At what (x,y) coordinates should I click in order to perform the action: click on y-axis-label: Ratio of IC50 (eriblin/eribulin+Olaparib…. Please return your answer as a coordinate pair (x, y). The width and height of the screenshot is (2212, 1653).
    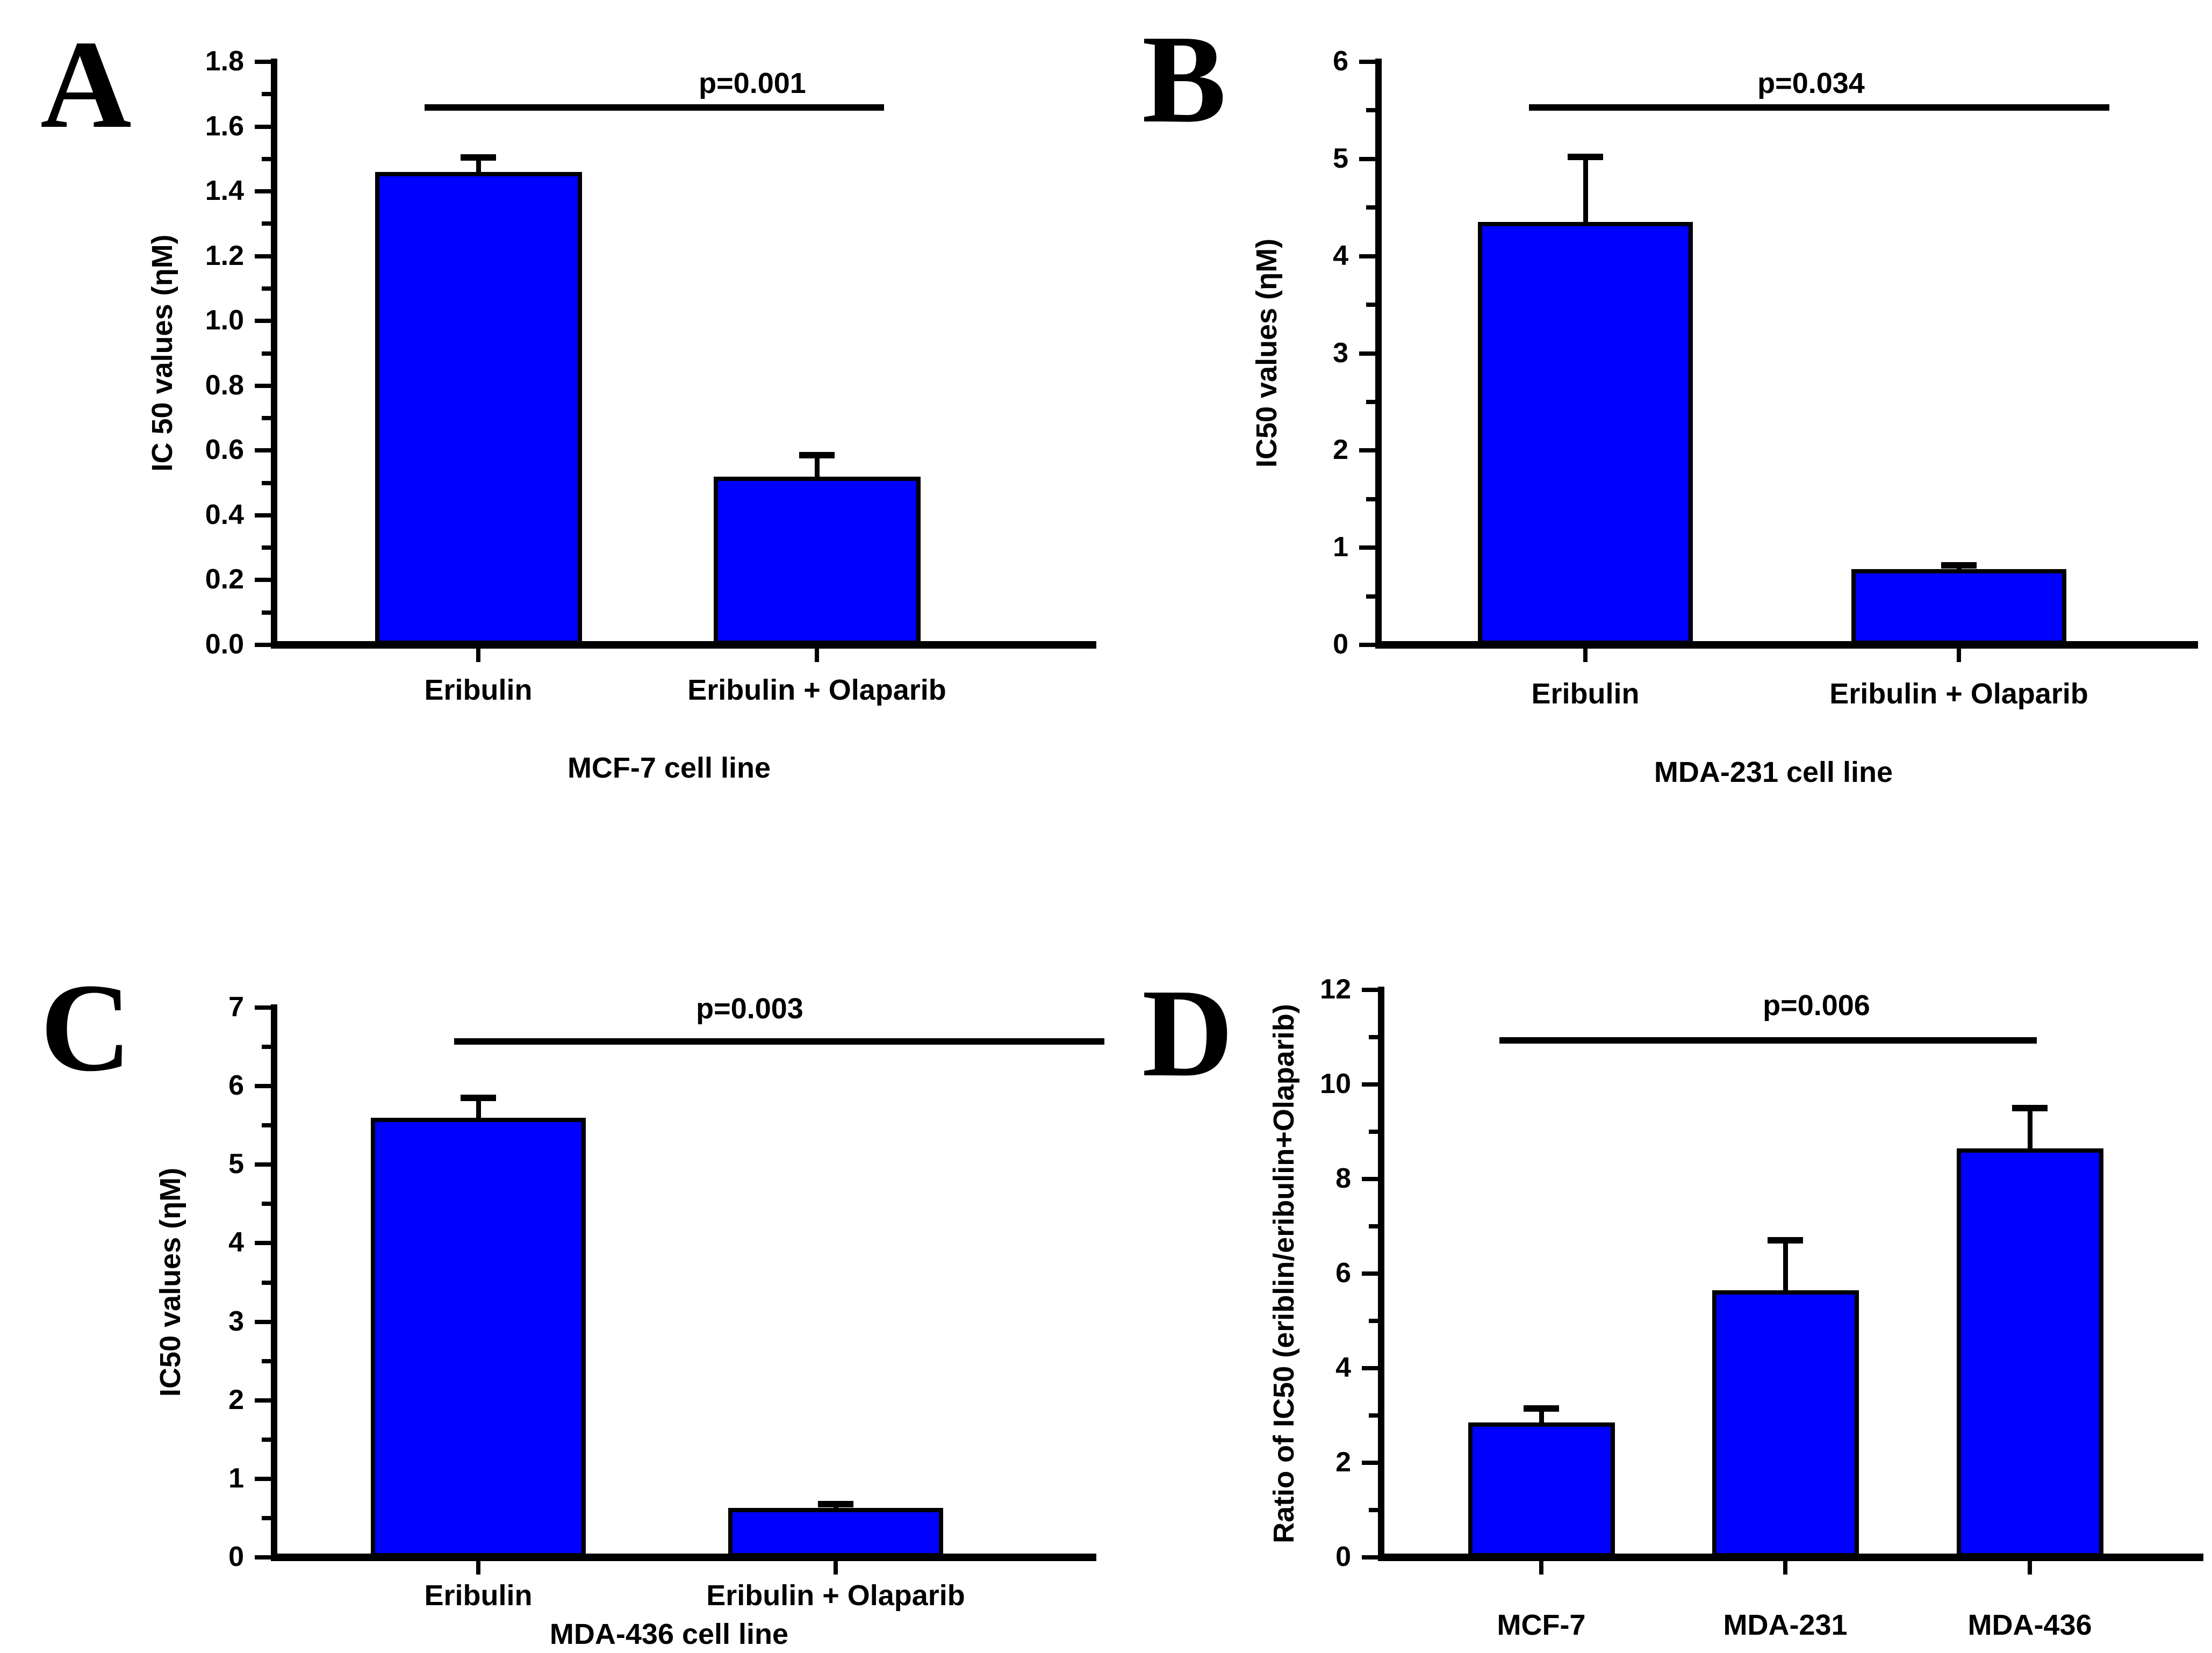
    Looking at the image, I should click on (1284, 1273).